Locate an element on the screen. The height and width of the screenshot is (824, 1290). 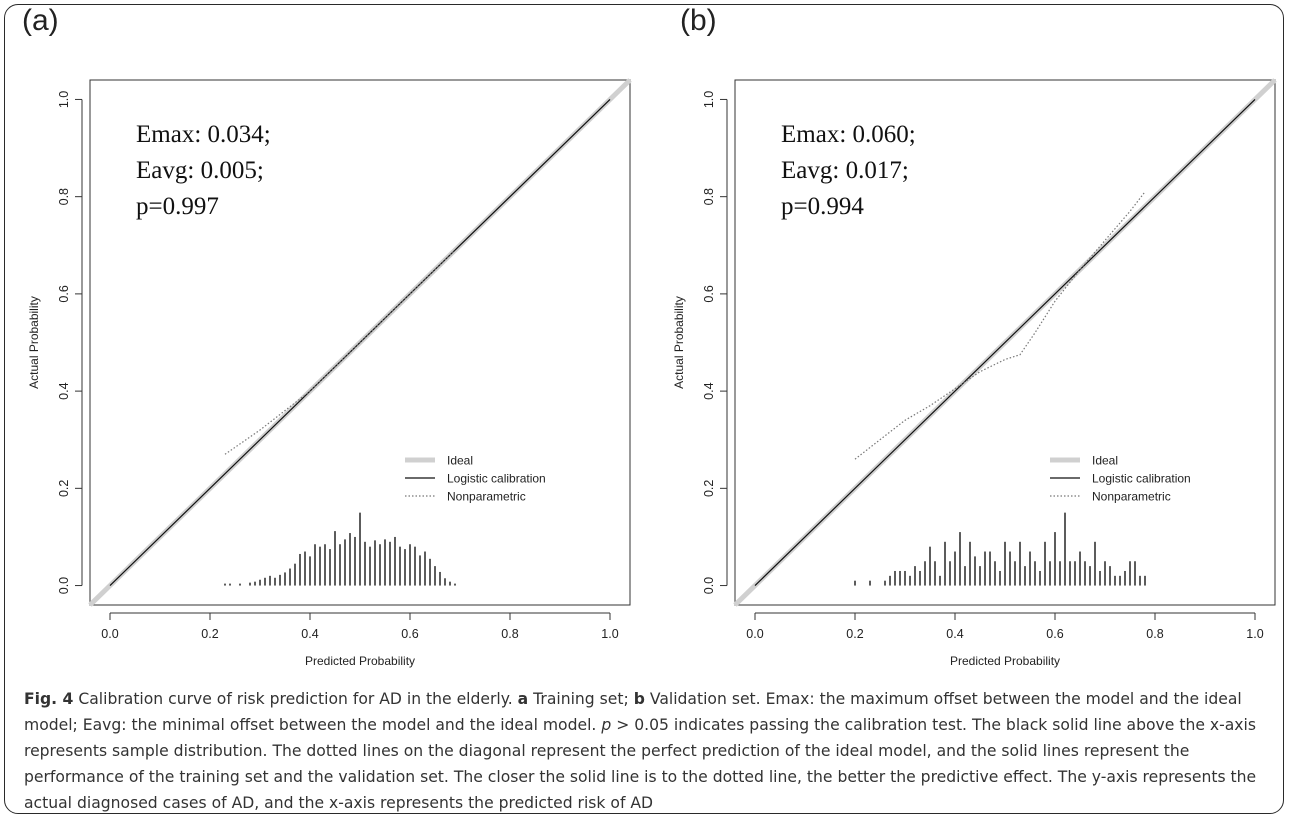
caption-text-a: Training set; is located at coordinates (581, 699).